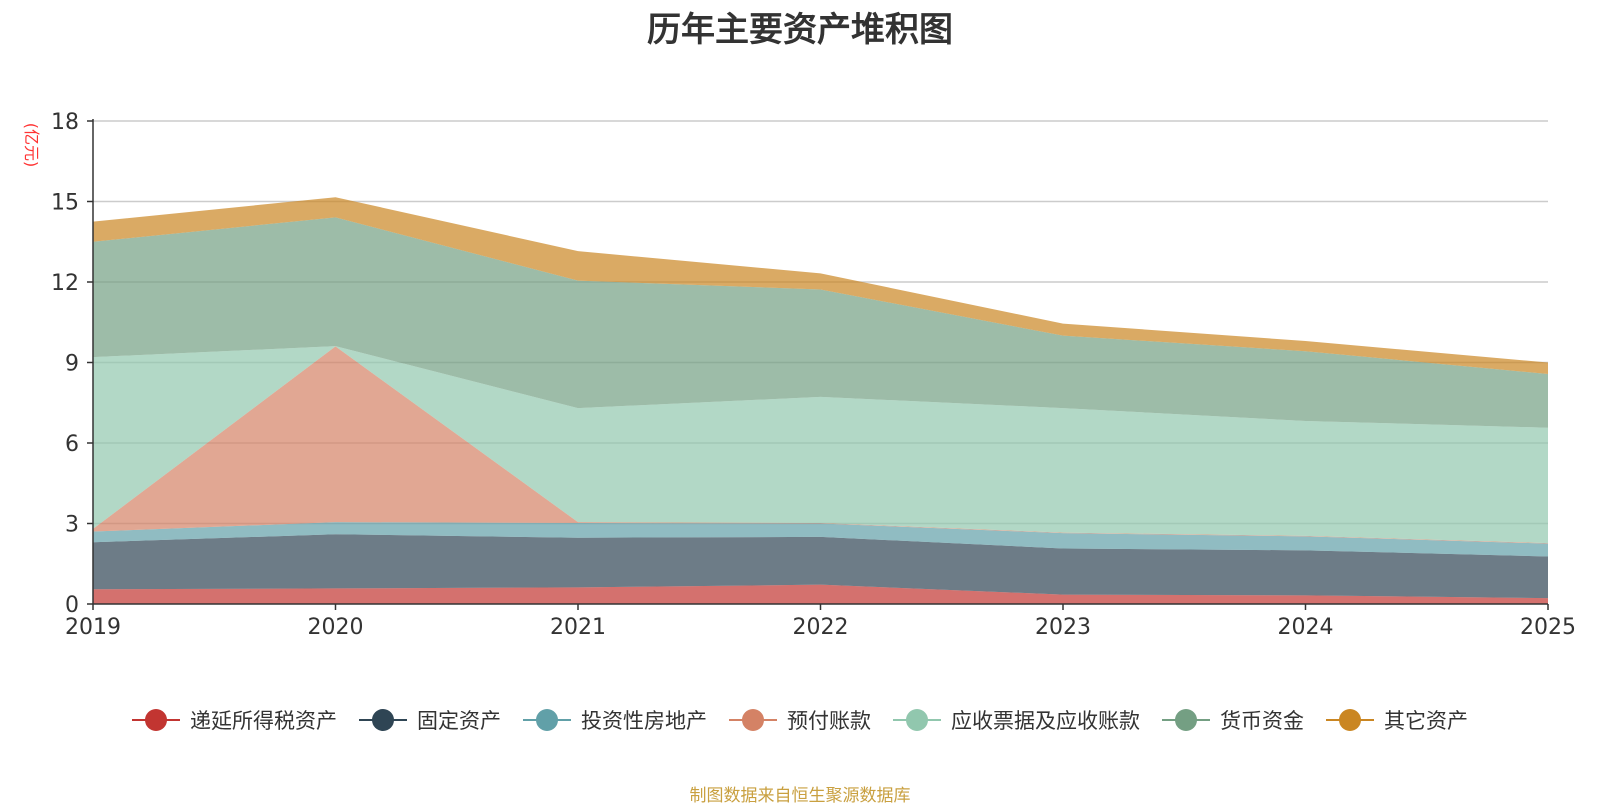  I want to click on y-tick-label-0: 0, so click(72, 605).